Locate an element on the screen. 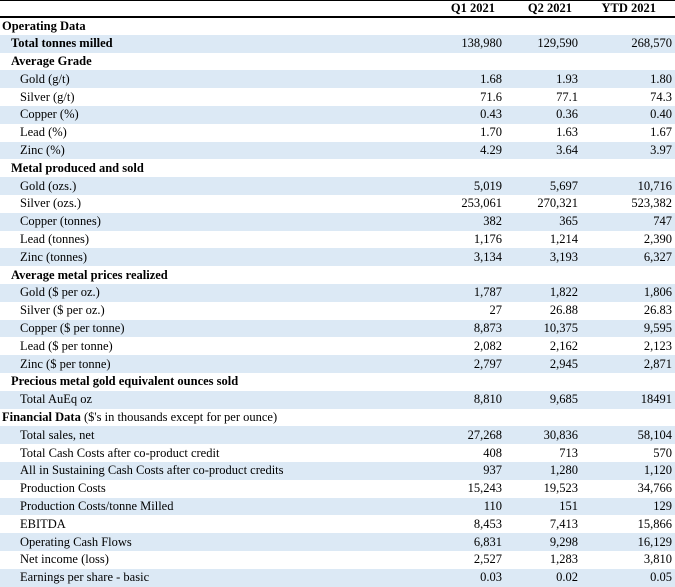  row-label-text: Operating Data is located at coordinates (44, 25).